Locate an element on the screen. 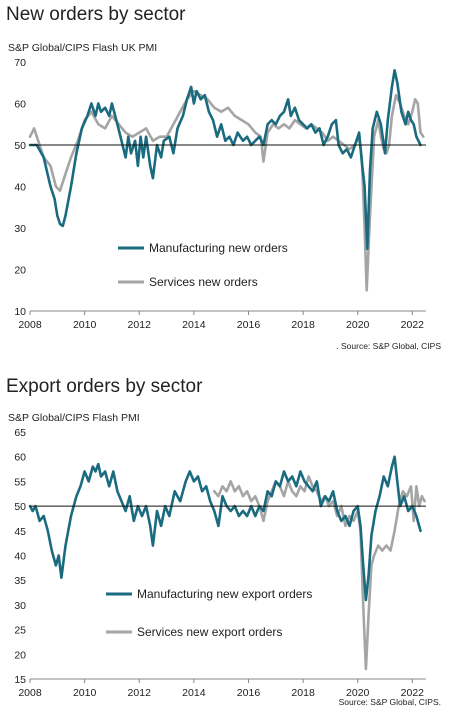  y-tick-label: 45 is located at coordinates (20, 532).